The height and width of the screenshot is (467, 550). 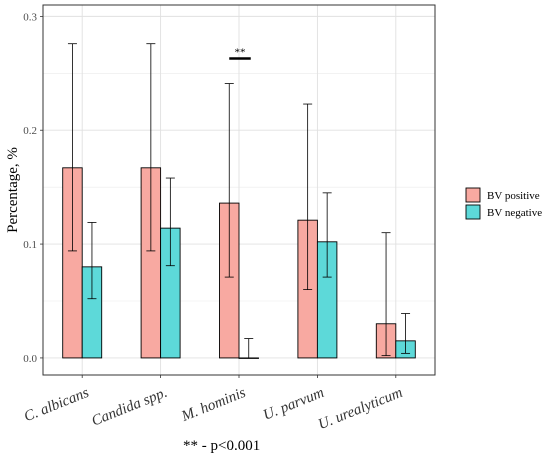 I want to click on significance-label: **, so click(x=240, y=53).